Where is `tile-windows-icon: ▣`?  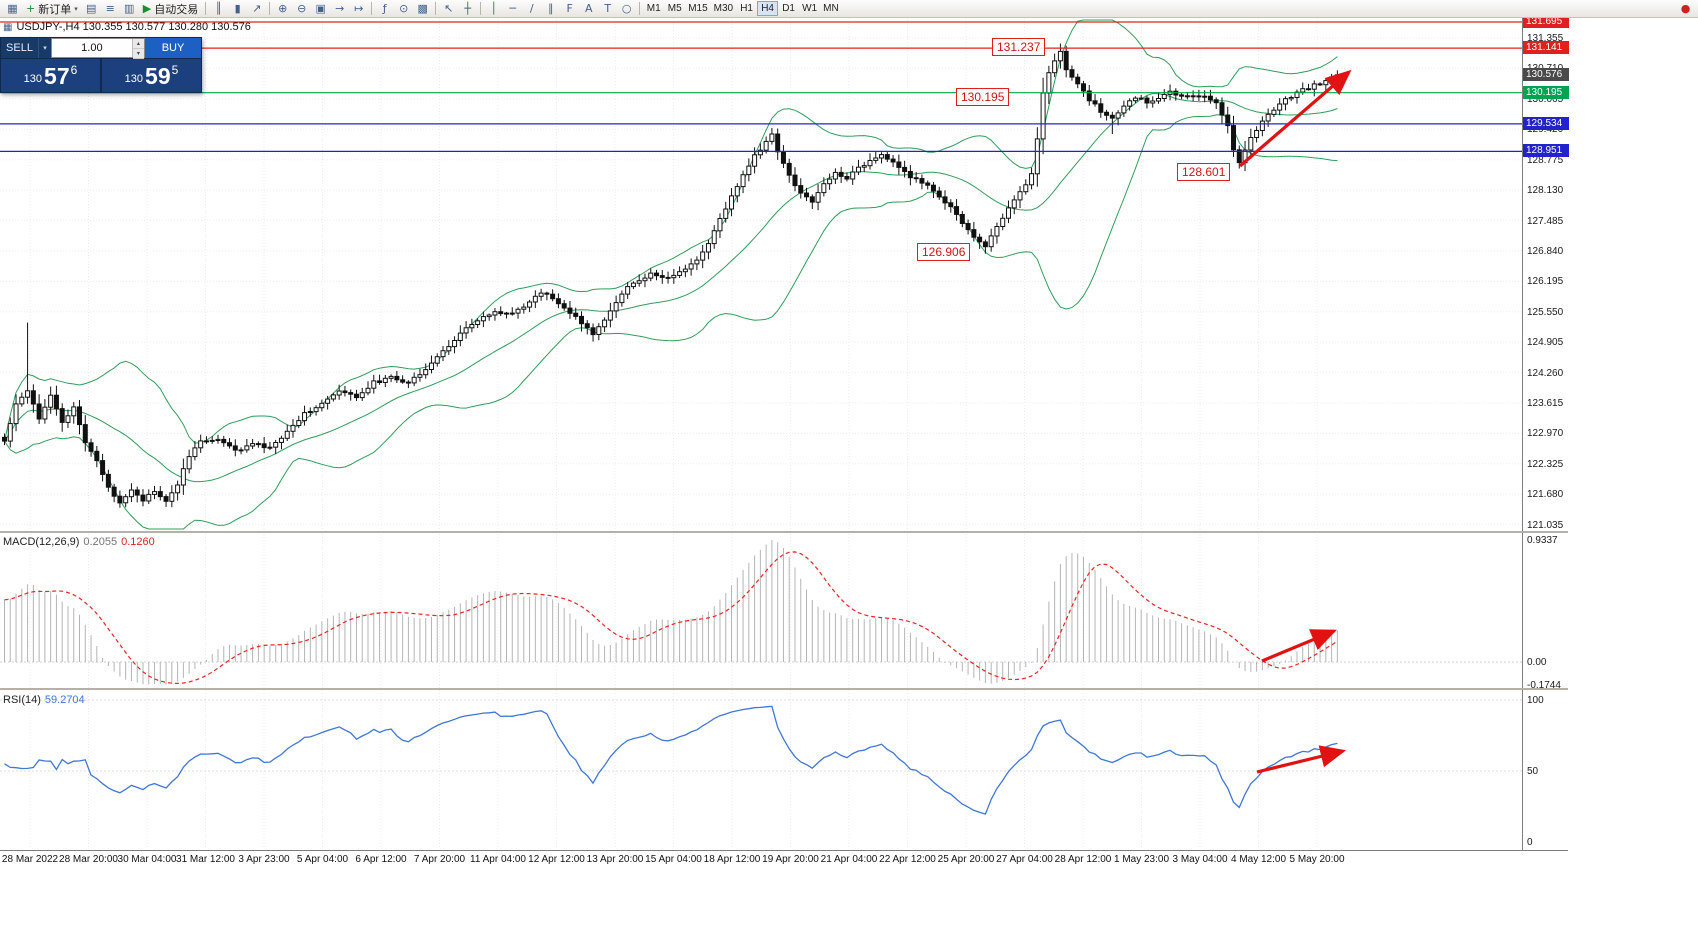 tile-windows-icon: ▣ is located at coordinates (320, 9).